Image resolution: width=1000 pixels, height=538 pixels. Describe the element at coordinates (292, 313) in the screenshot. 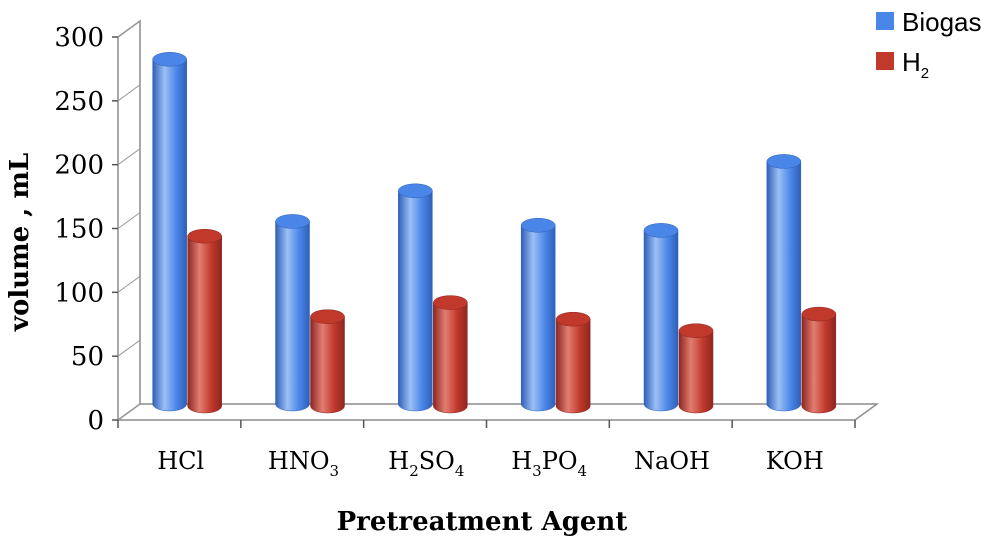

I see `bar-biogas-hno3` at that location.